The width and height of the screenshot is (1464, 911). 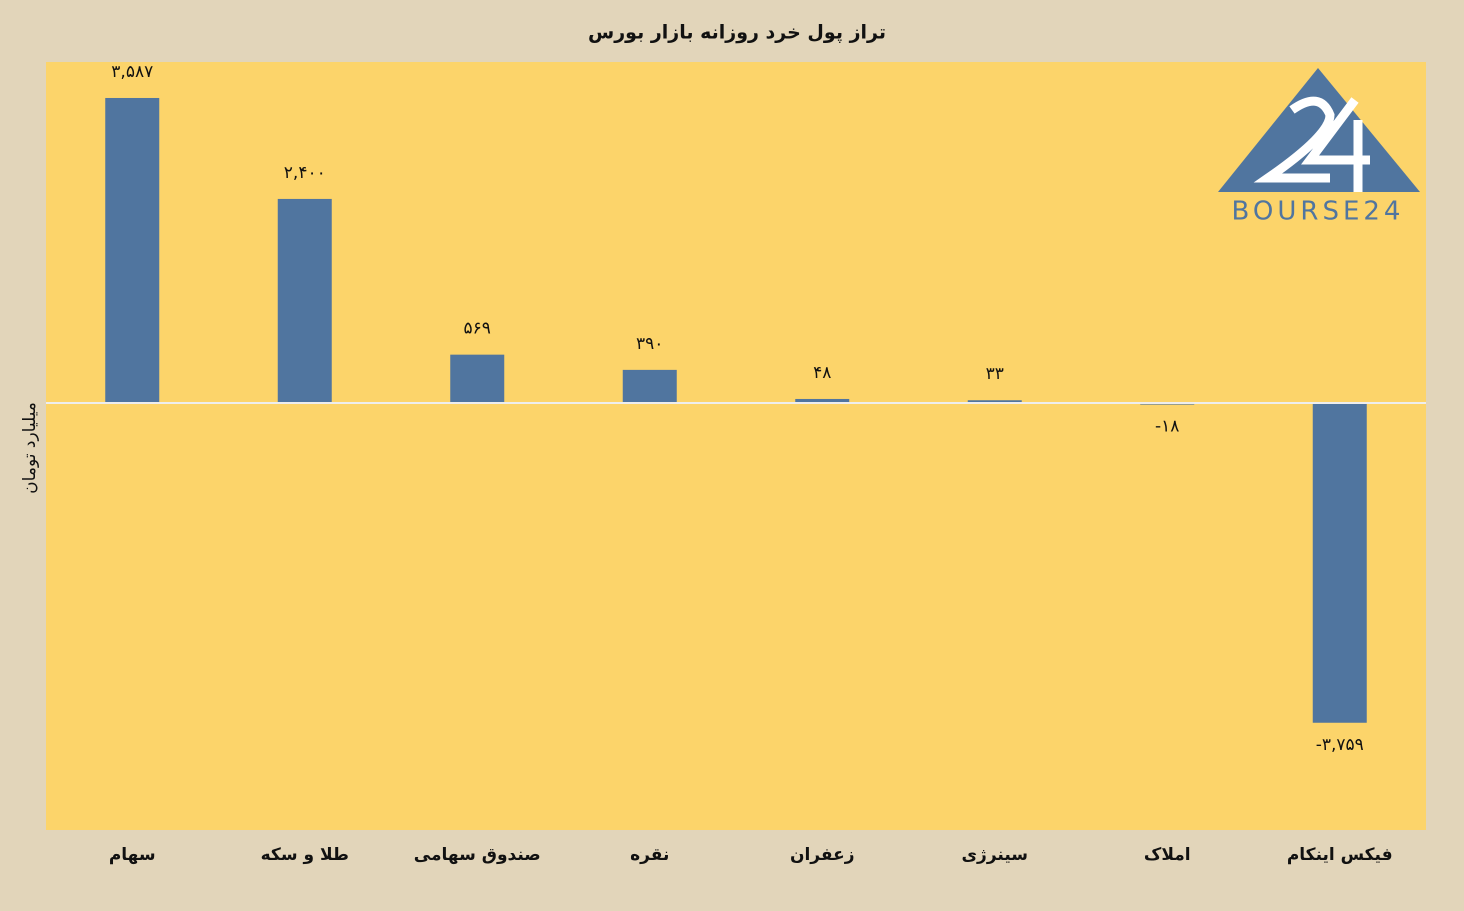 I want to click on logo: BOURSE24, so click(x=1319, y=147).